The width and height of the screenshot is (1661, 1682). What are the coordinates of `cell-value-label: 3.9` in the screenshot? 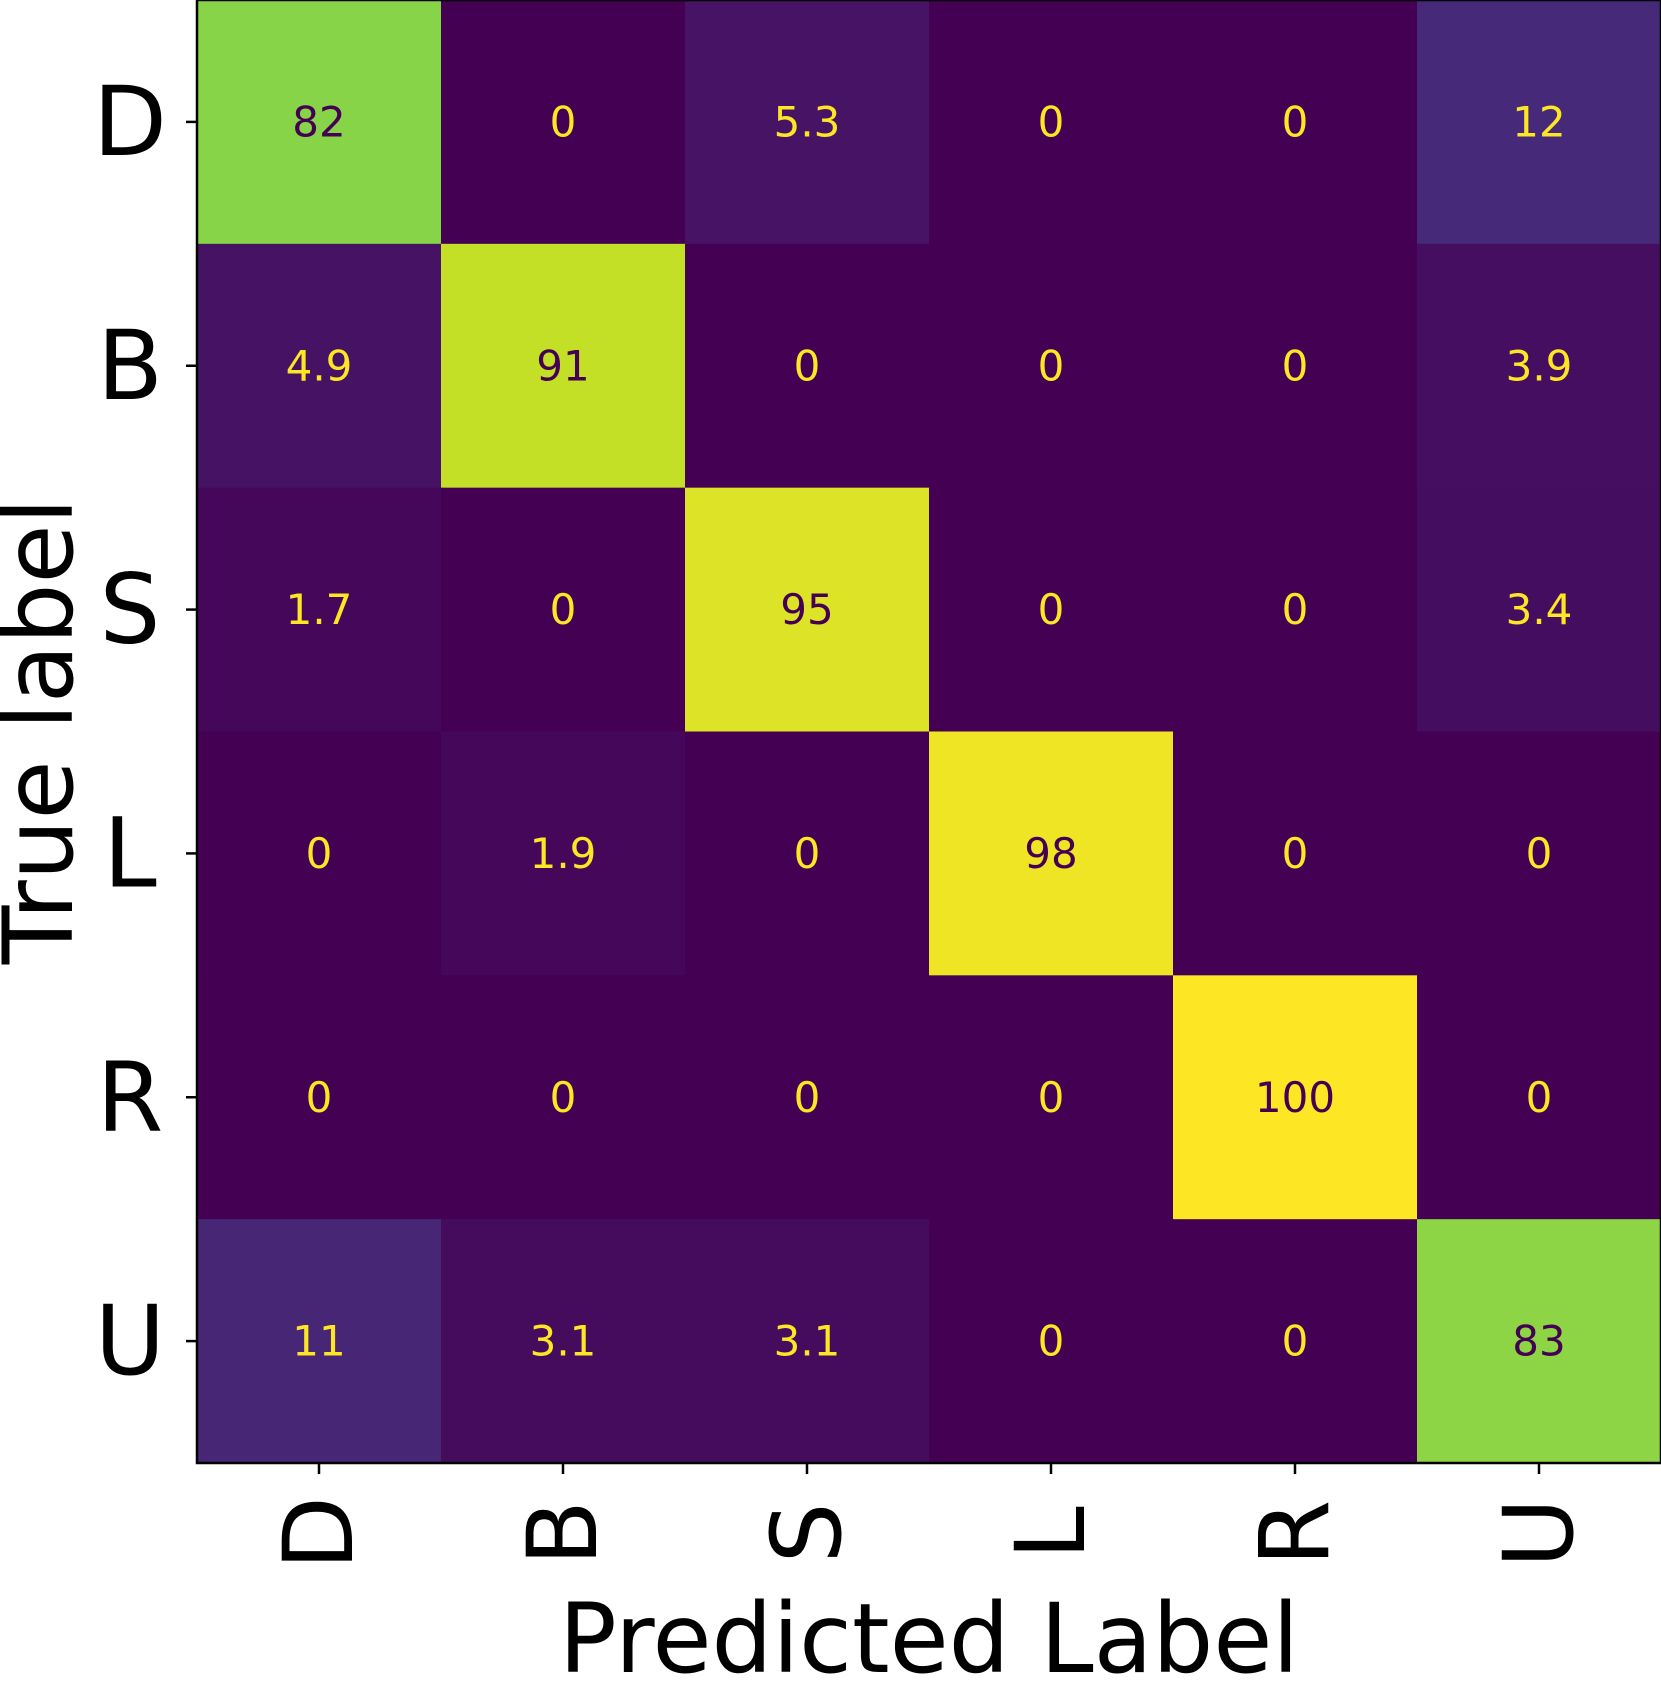 It's located at (1539, 365).